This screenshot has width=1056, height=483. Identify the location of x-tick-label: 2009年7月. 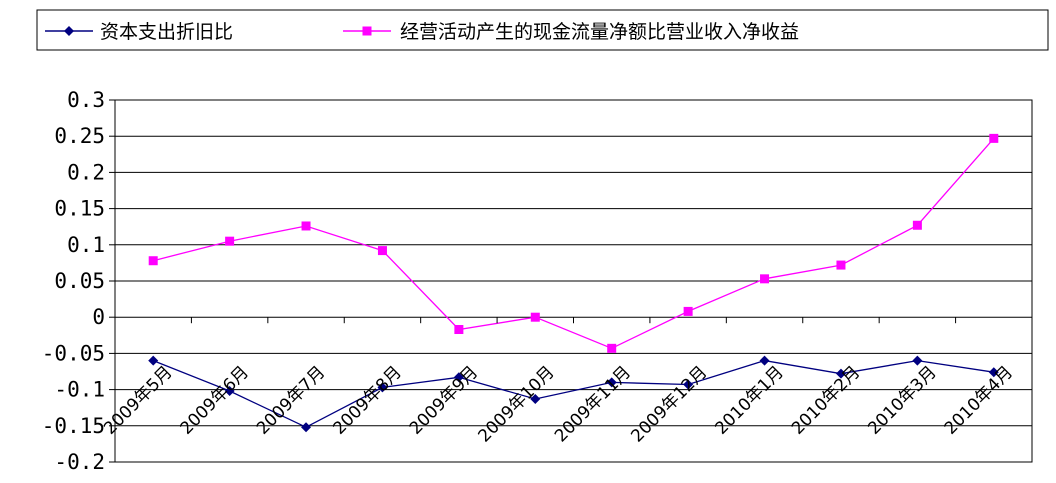
(291, 400).